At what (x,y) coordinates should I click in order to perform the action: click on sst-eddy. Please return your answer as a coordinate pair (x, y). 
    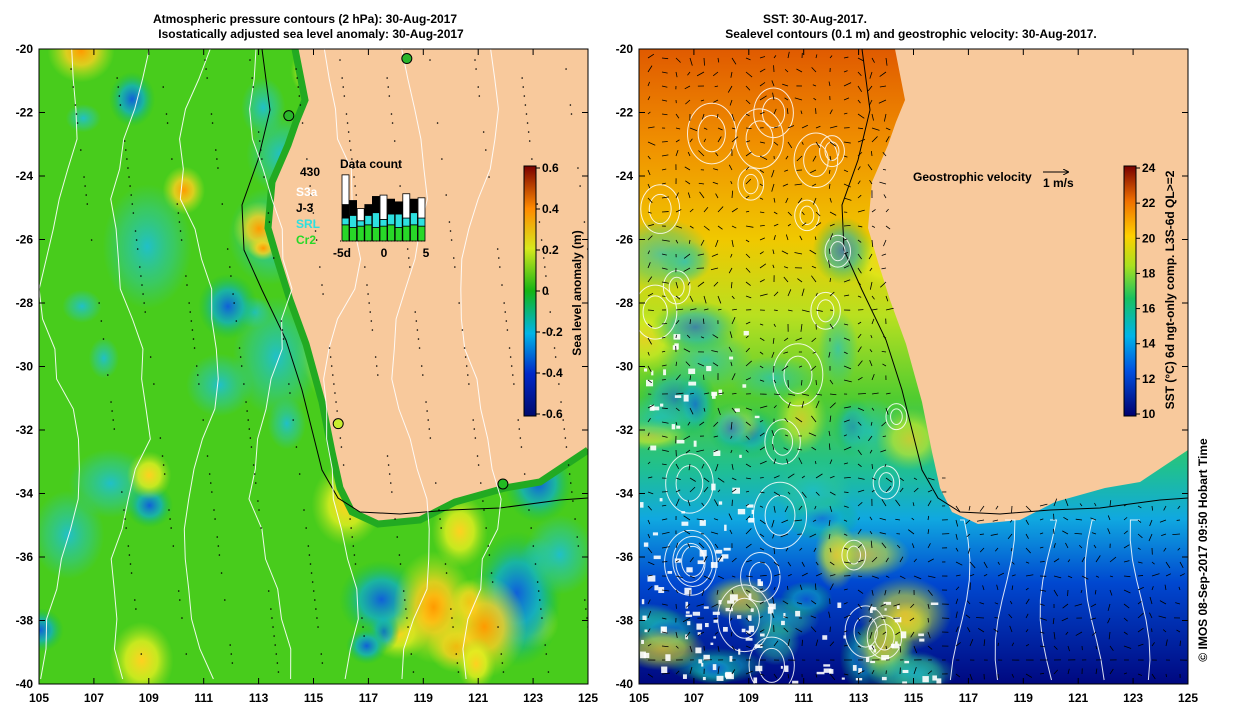
    Looking at the image, I should click on (772, 377).